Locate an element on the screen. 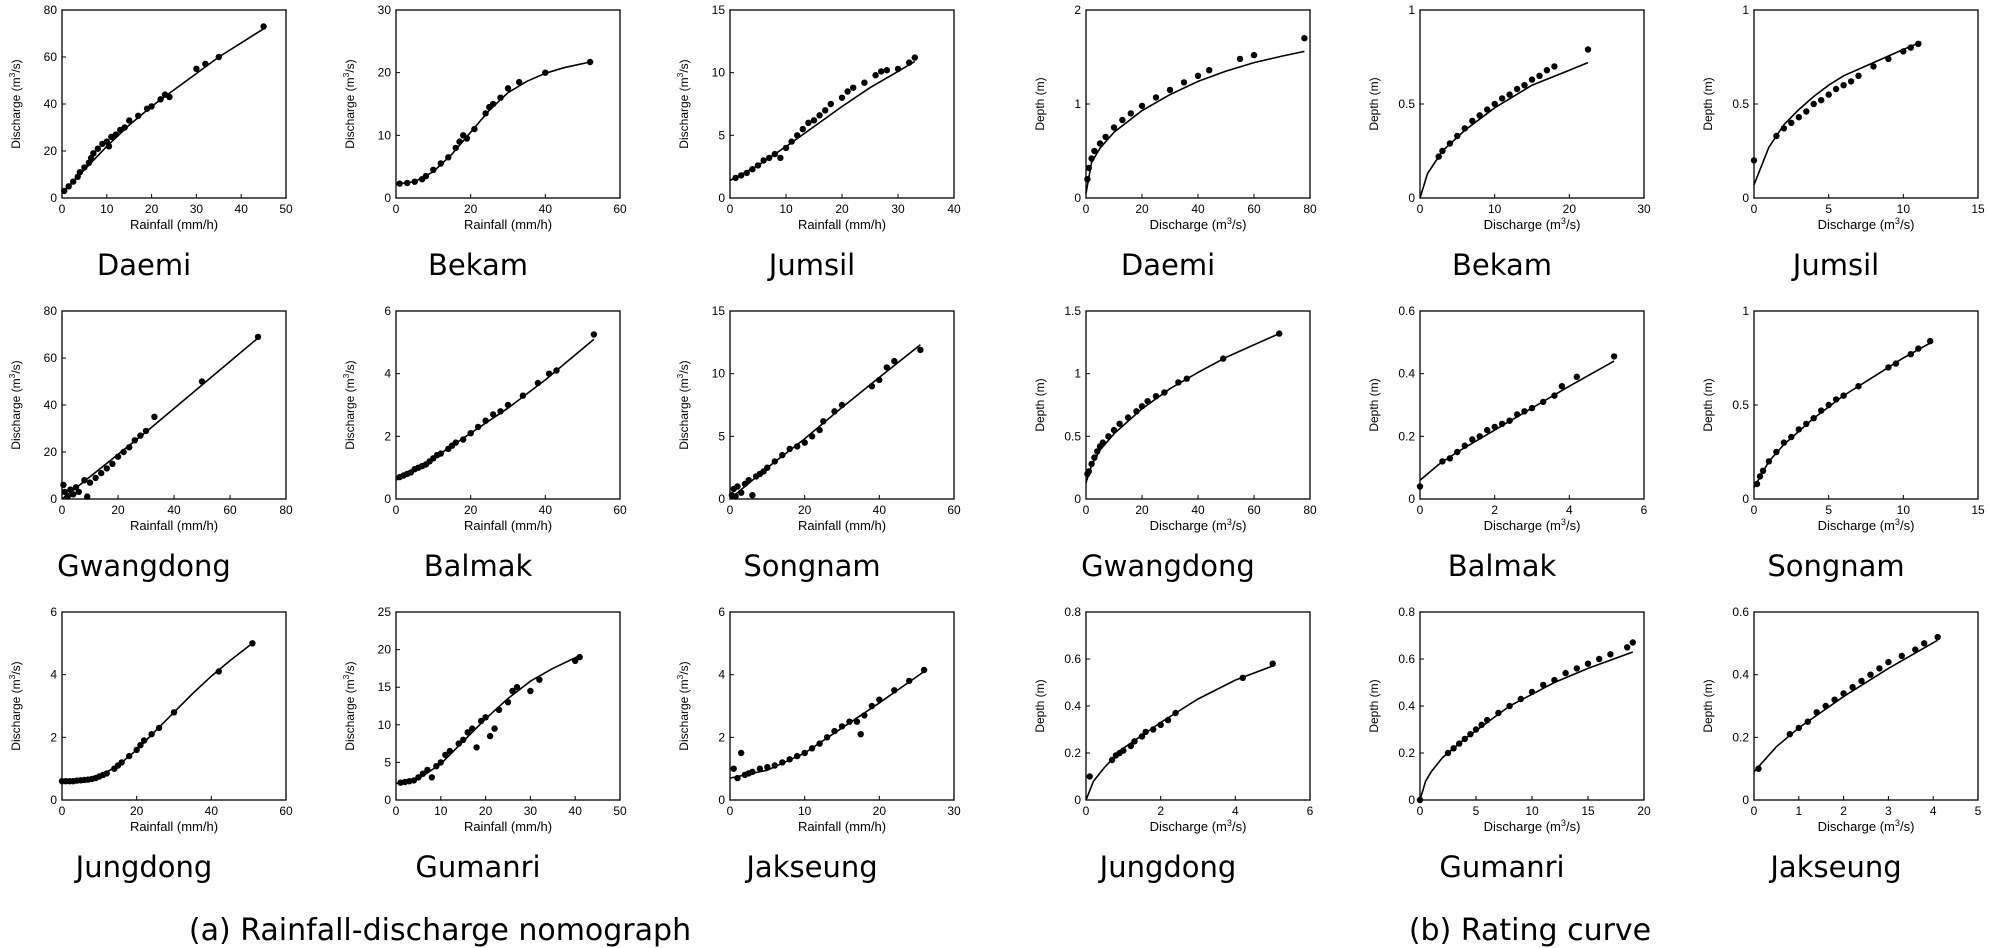  y-axis-label: Depth (m) is located at coordinates (1374, 404).